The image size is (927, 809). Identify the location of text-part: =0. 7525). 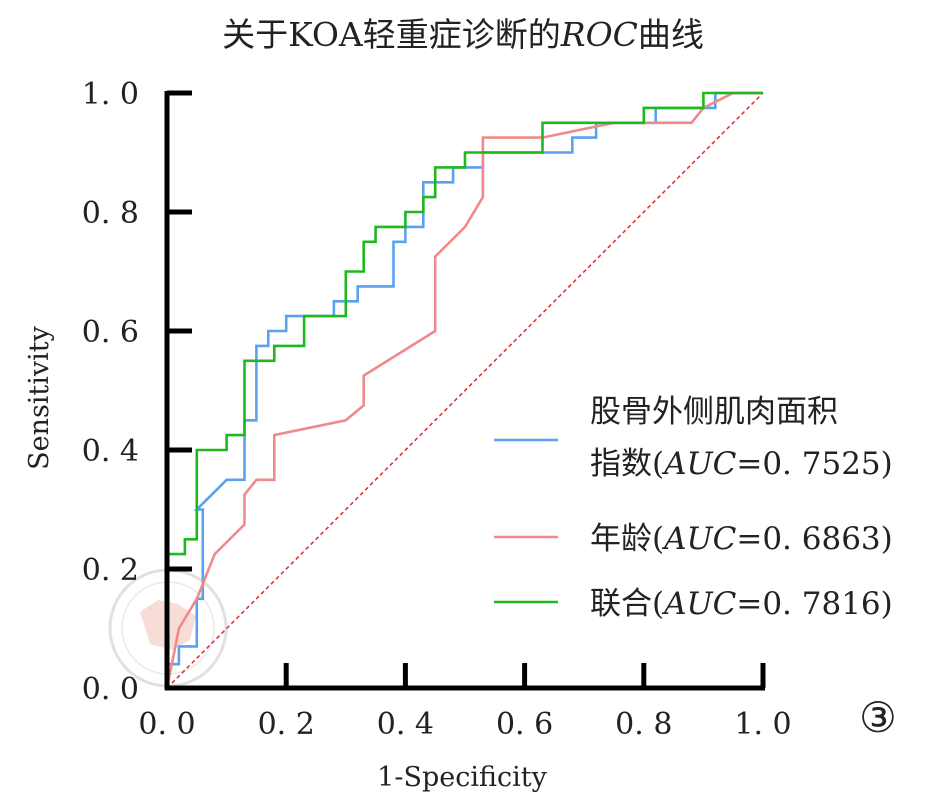
(814, 464).